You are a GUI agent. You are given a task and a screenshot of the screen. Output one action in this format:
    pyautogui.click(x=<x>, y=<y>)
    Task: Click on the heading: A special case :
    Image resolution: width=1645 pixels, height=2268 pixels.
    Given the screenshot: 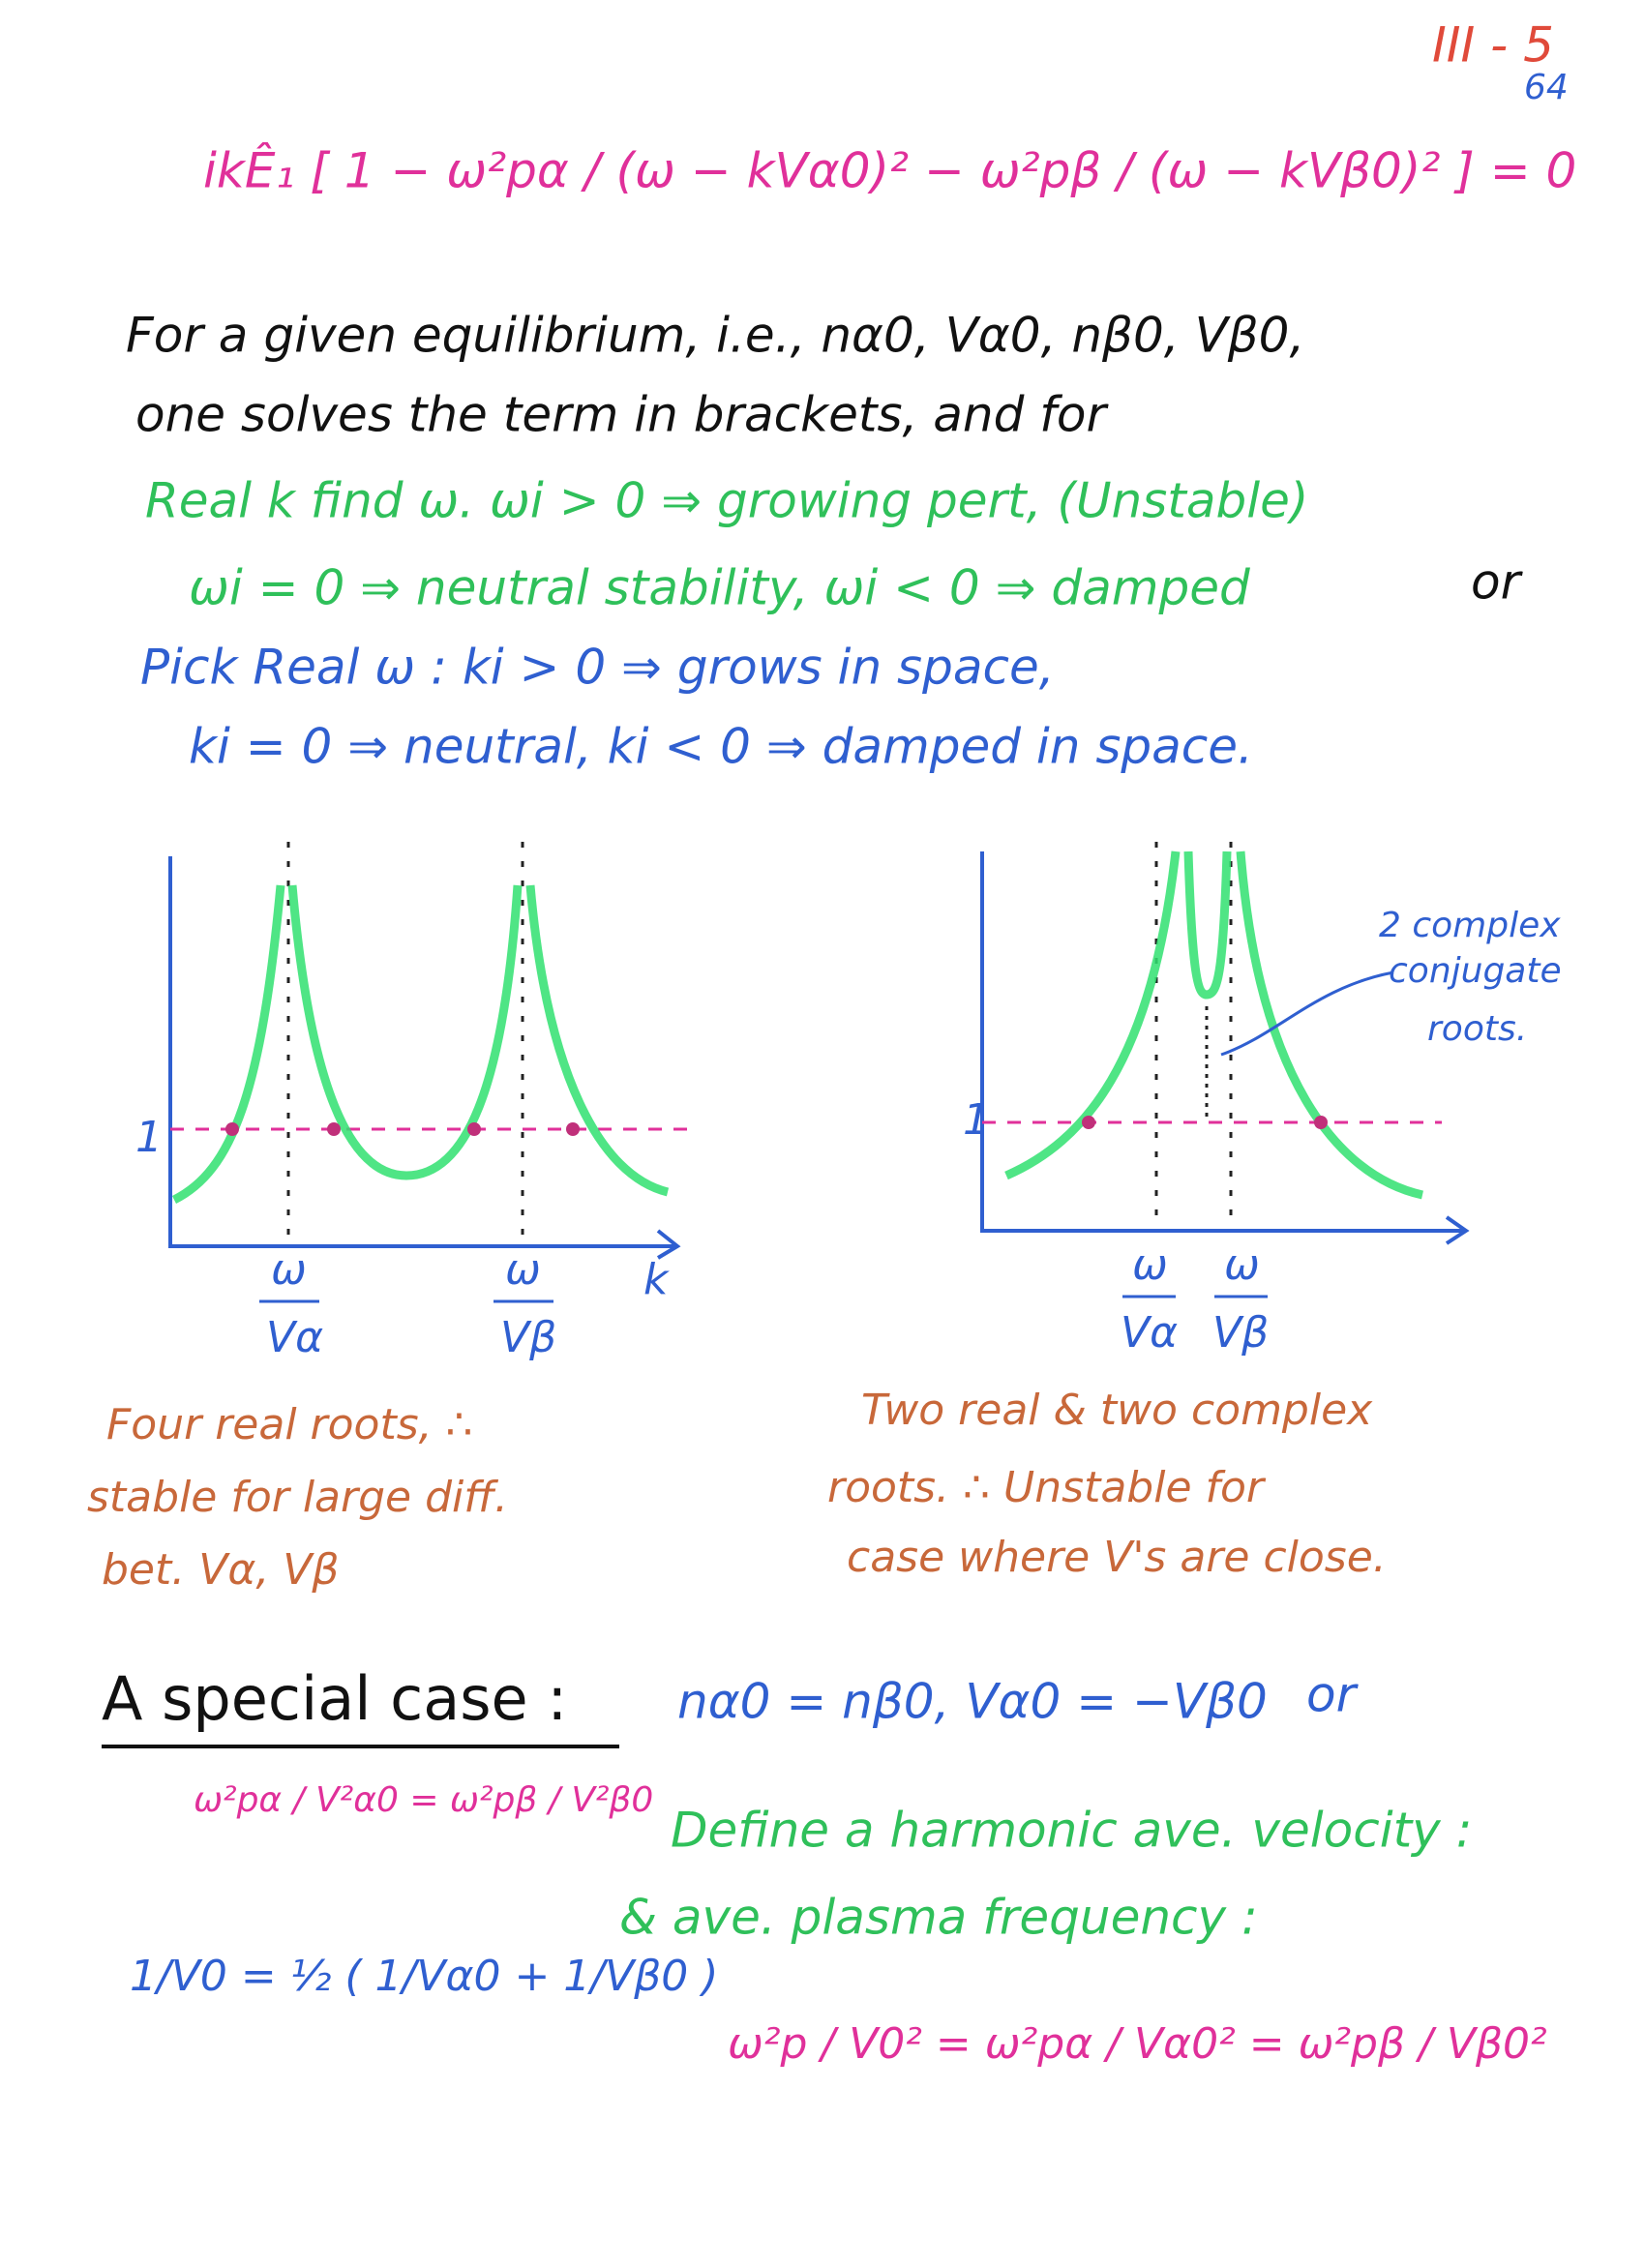 What is the action you would take?
    pyautogui.click(x=334, y=1698)
    